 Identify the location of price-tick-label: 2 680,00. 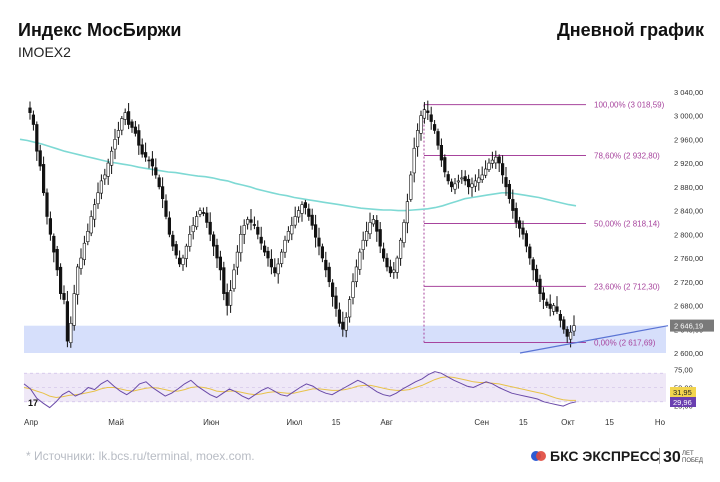
(688, 306).